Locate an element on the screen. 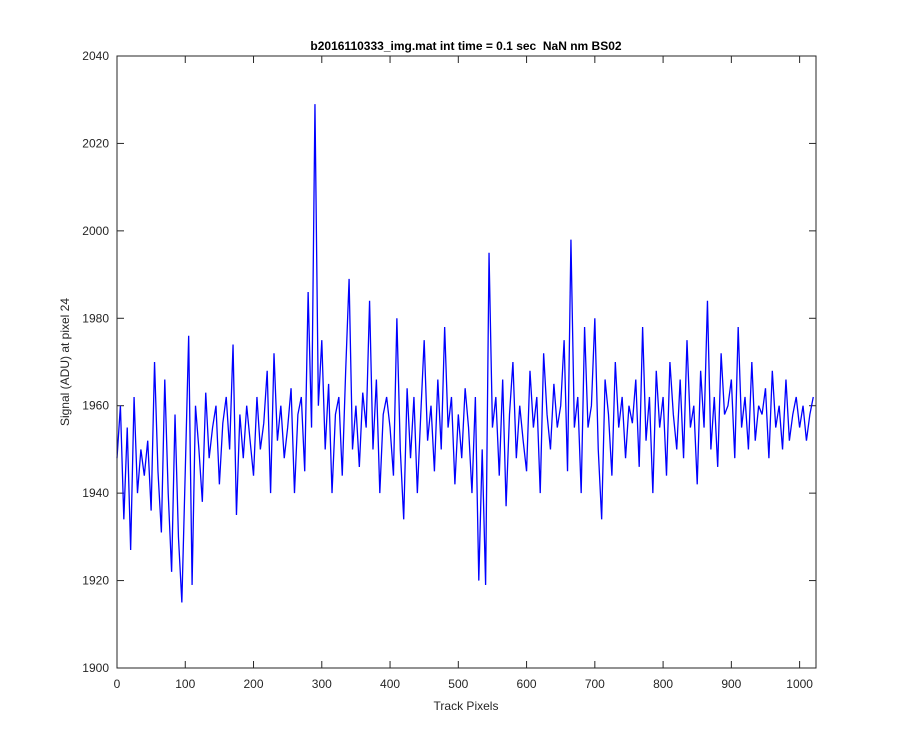 The height and width of the screenshot is (750, 900). x-tick-label: 300 is located at coordinates (322, 684).